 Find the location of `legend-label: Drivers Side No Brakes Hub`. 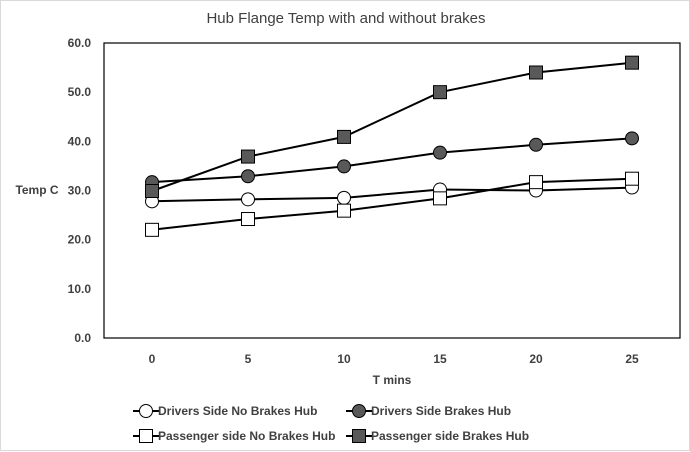

legend-label: Drivers Side No Brakes Hub is located at coordinates (237, 411).